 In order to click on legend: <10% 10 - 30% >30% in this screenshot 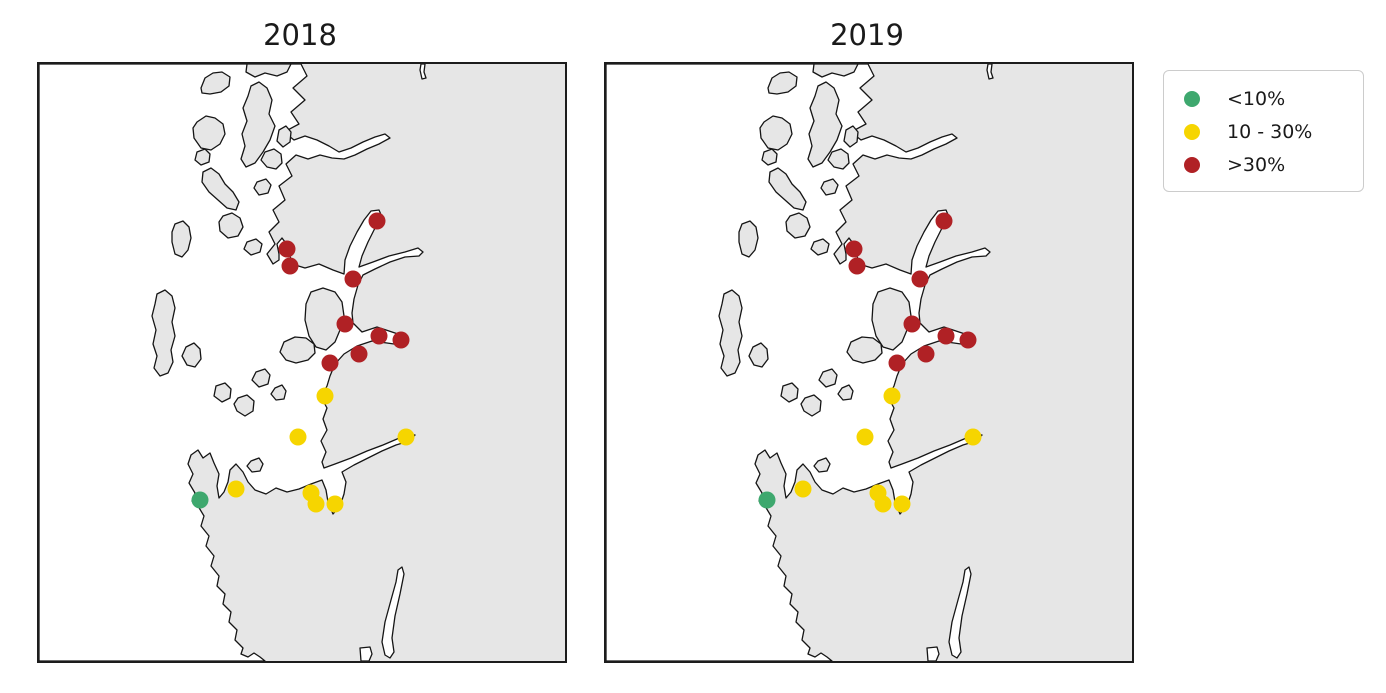, I will do `click(1263, 131)`.